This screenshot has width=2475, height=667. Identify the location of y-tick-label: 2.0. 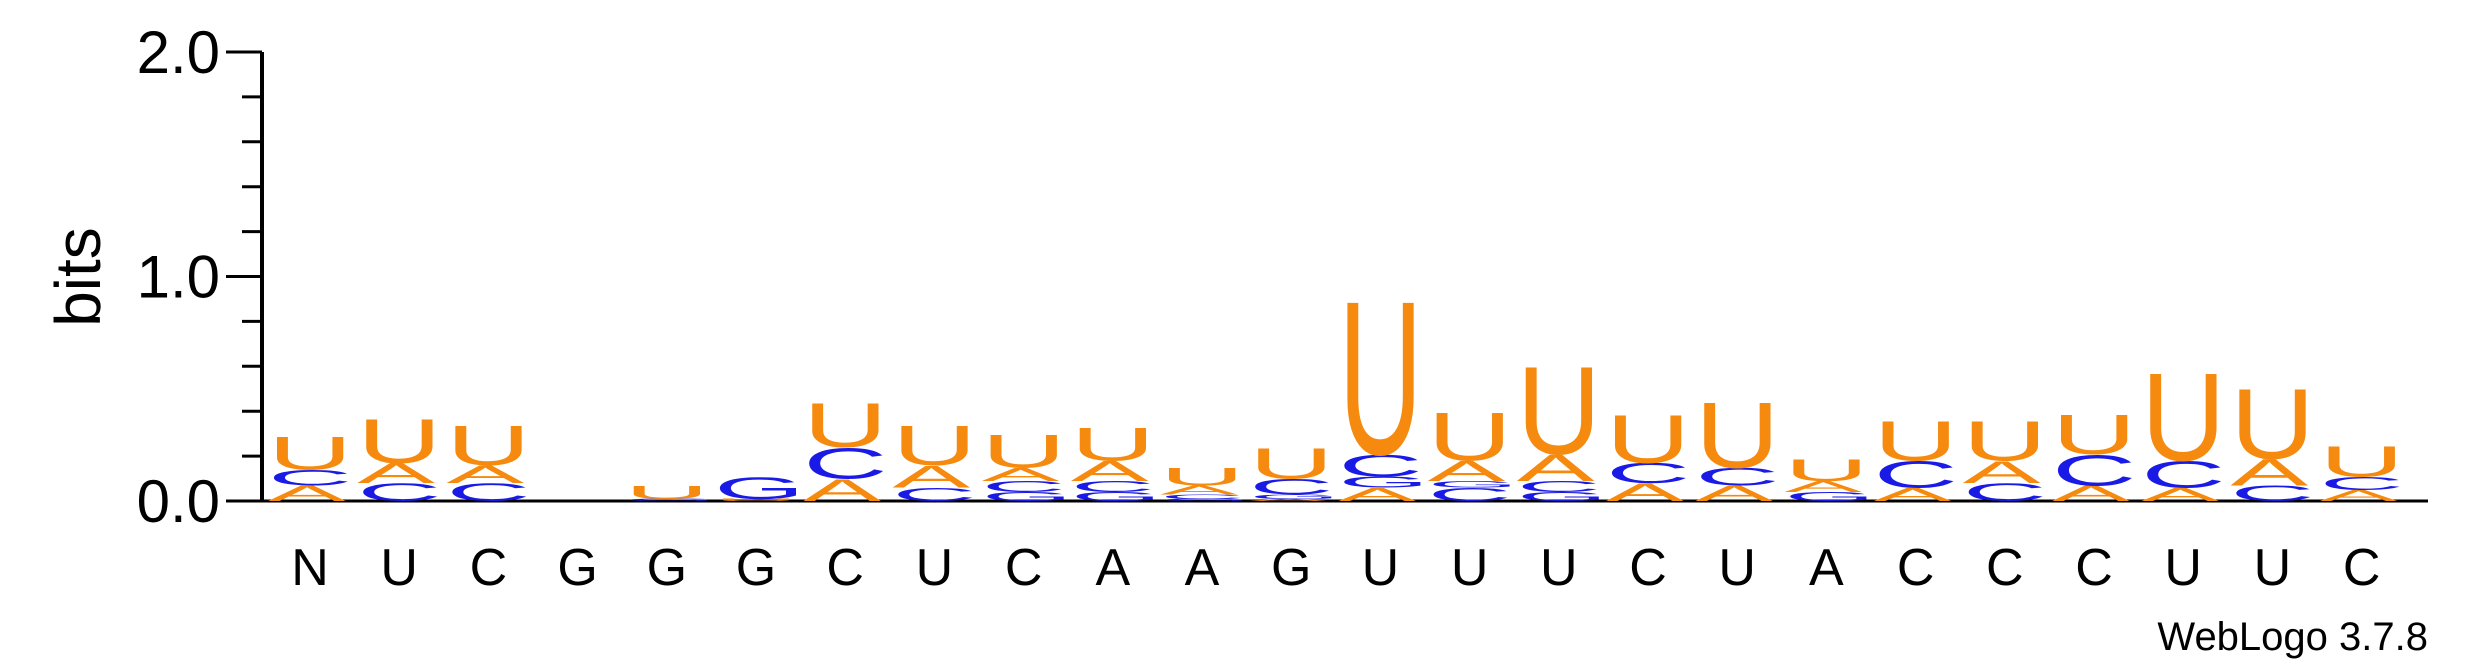
(178, 52).